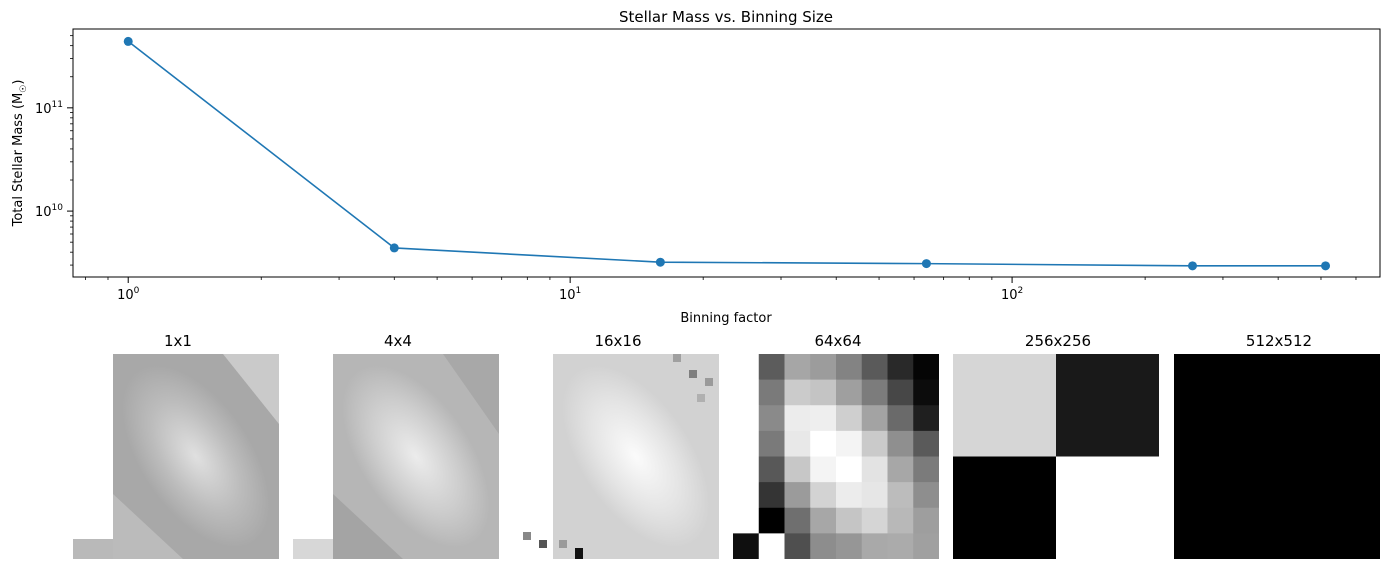  What do you see at coordinates (1012, 294) in the screenshot?
I see `x-tick-label: 10²` at bounding box center [1012, 294].